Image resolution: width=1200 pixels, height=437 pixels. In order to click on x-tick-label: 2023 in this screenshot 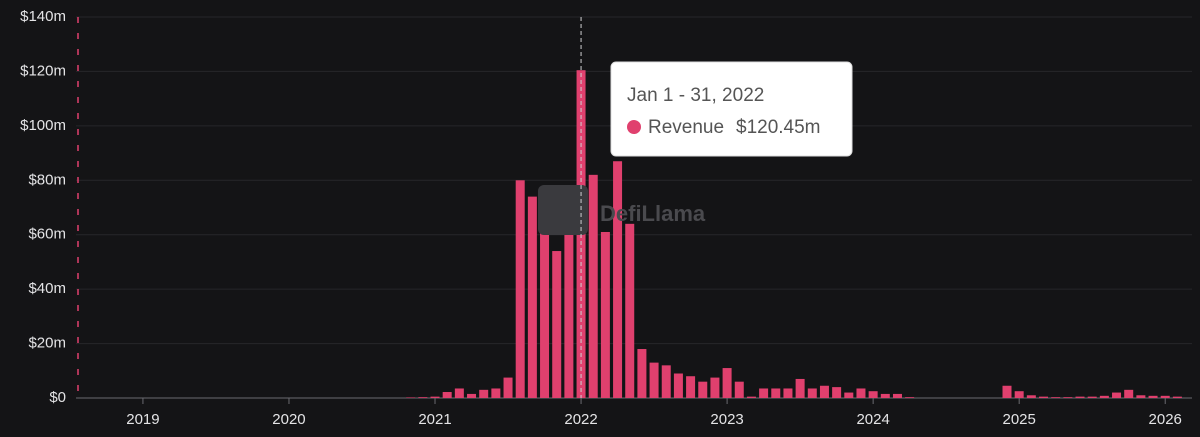, I will do `click(726, 419)`.